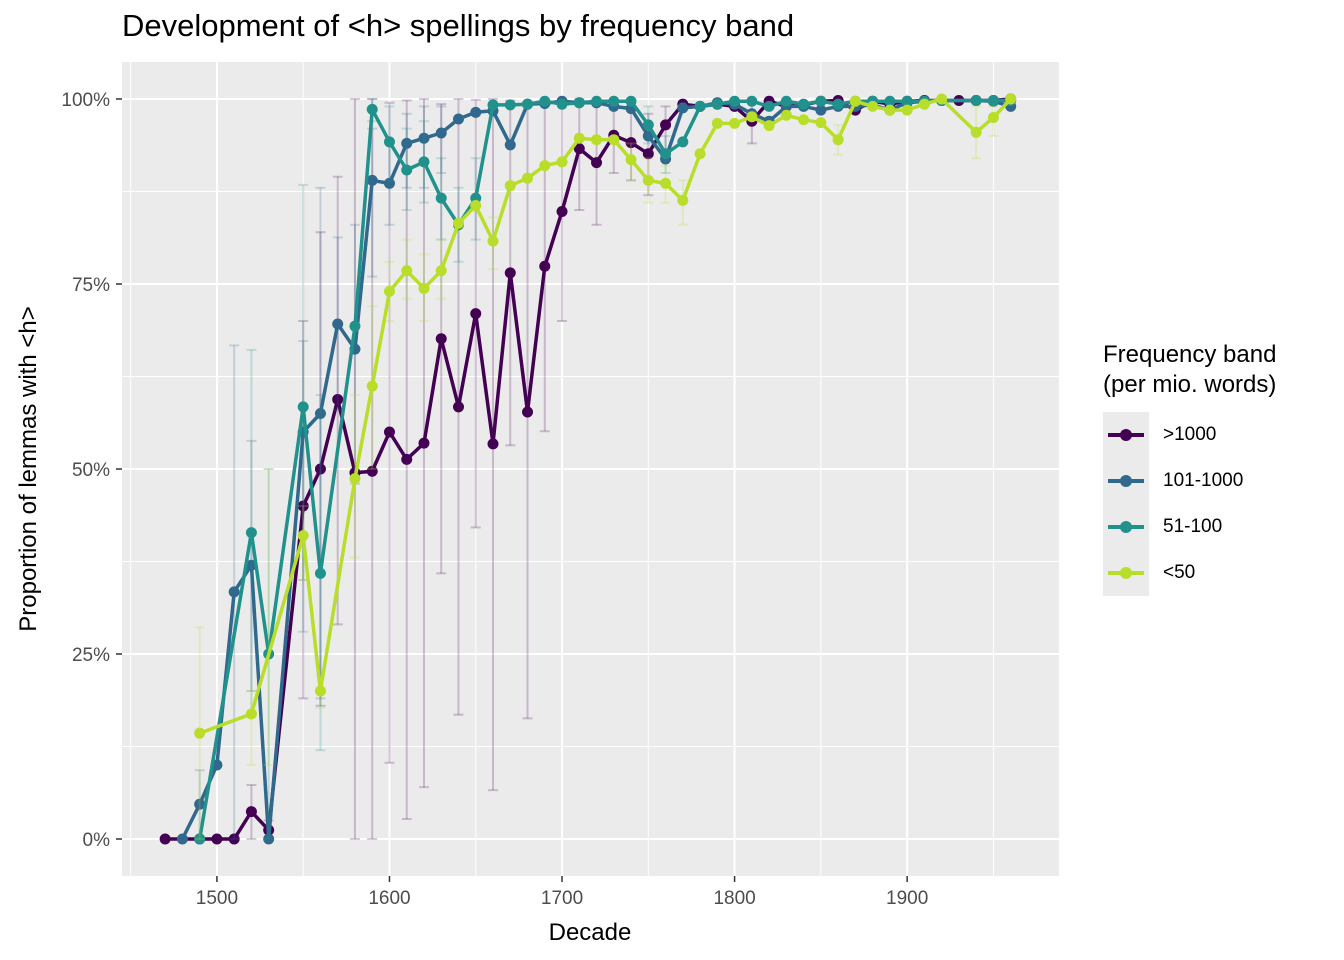  Describe the element at coordinates (1218, 370) in the screenshot. I see `legend-title: Frequency band (per mio. words)` at that location.